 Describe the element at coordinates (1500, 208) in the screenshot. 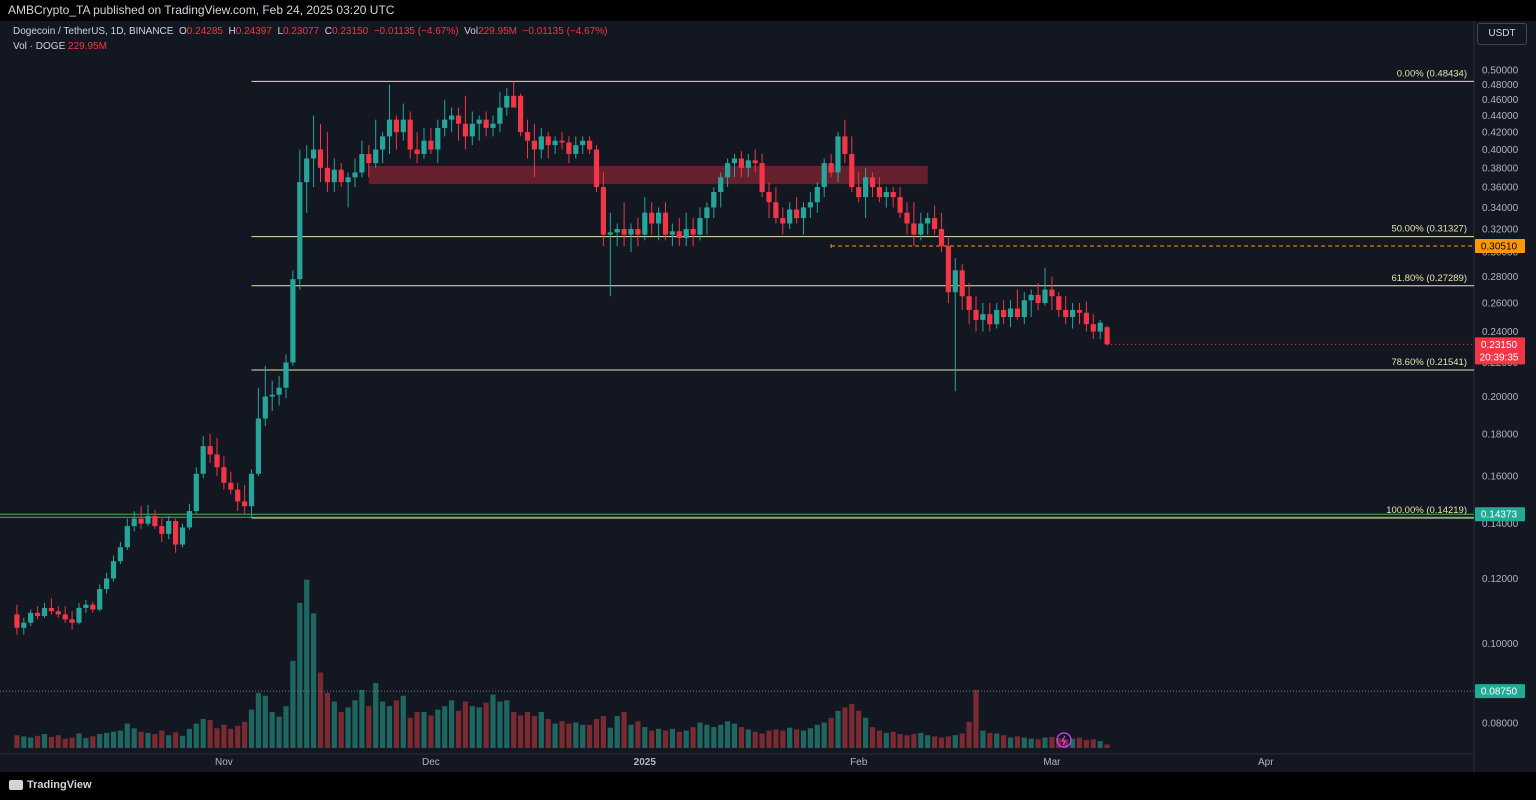

I see `price-tick-label: 0.34000` at that location.